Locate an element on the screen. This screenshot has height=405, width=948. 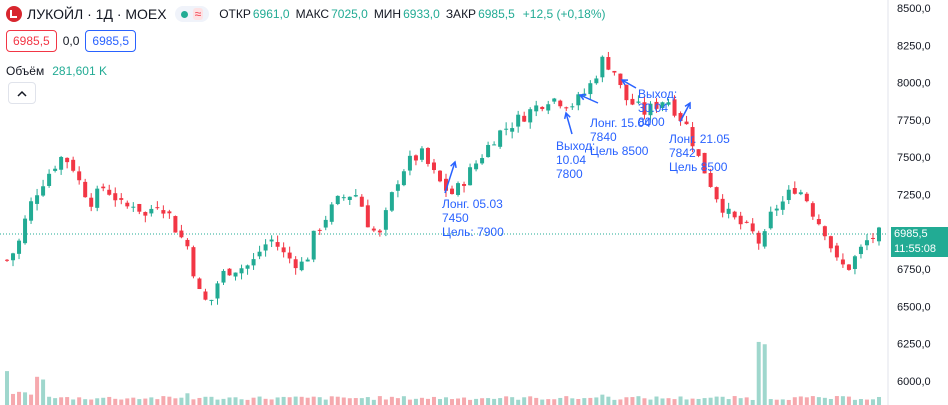
last-price-time: 11:55:08 is located at coordinates (915, 248).